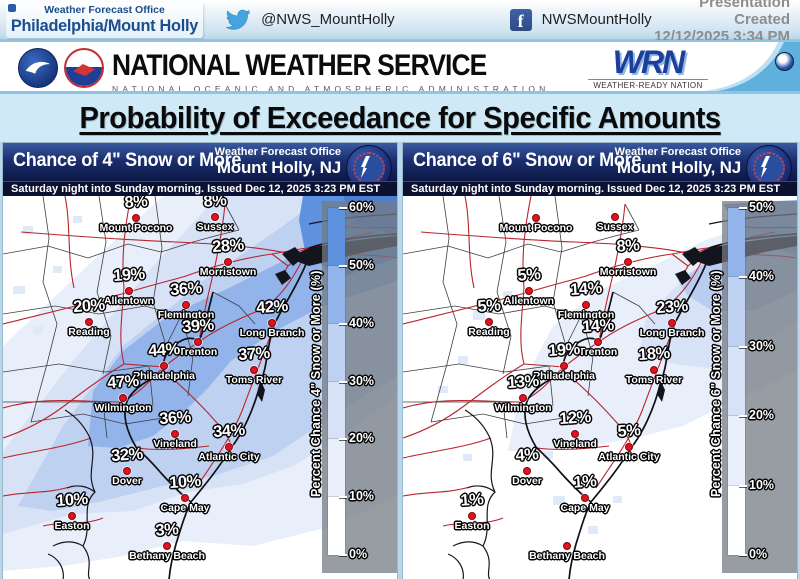  What do you see at coordinates (575, 444) in the screenshot?
I see `city-name: Vineland` at bounding box center [575, 444].